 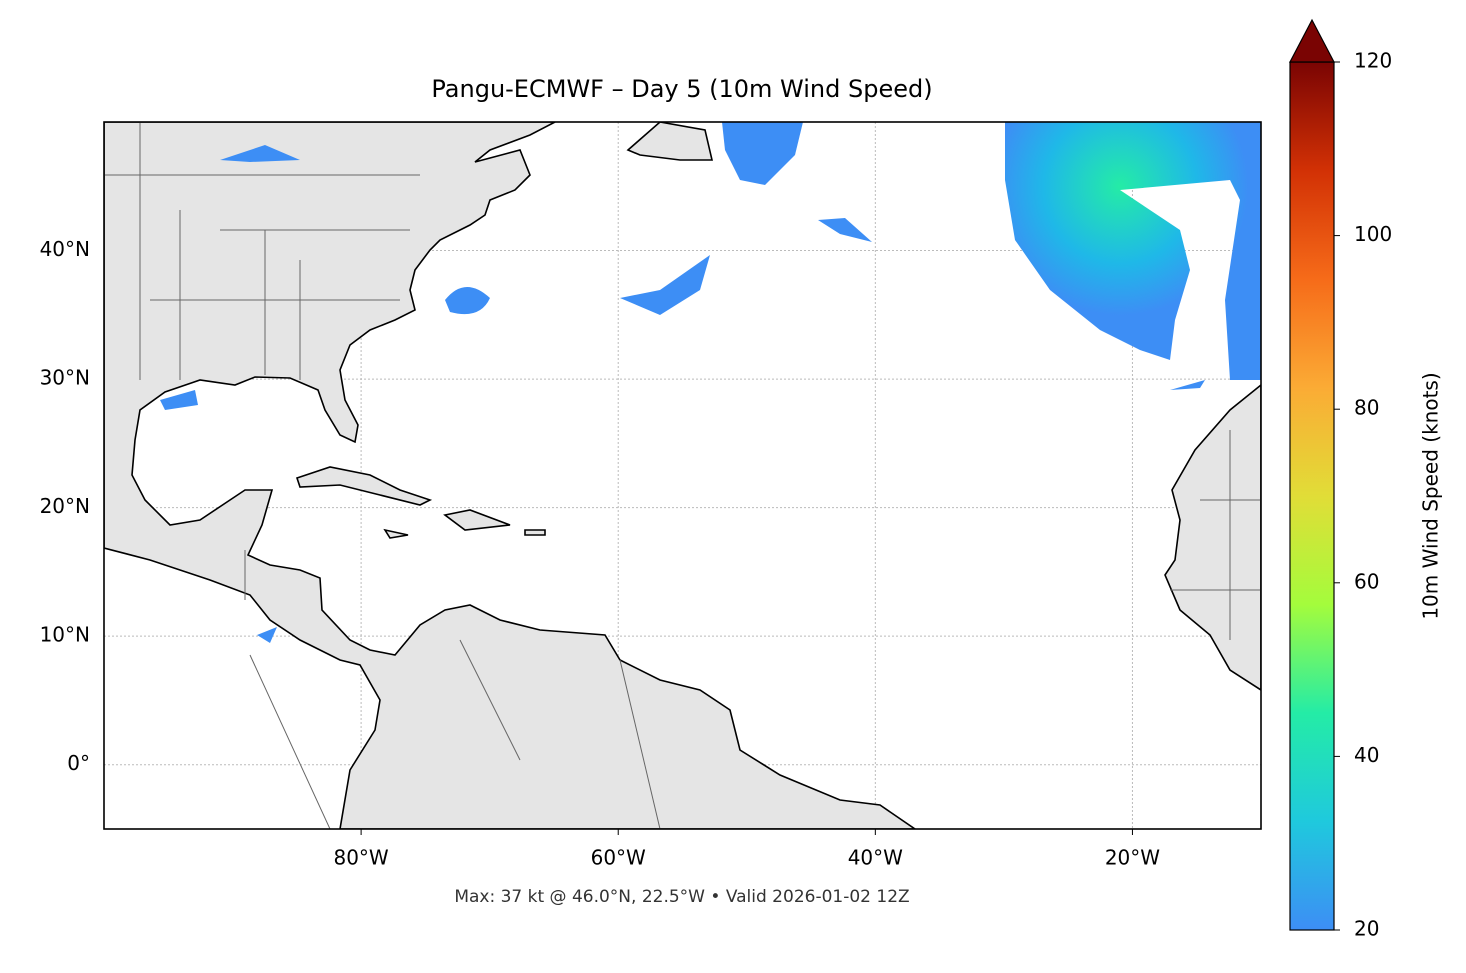 What do you see at coordinates (535, 532) in the screenshot?
I see `puerto-rico` at bounding box center [535, 532].